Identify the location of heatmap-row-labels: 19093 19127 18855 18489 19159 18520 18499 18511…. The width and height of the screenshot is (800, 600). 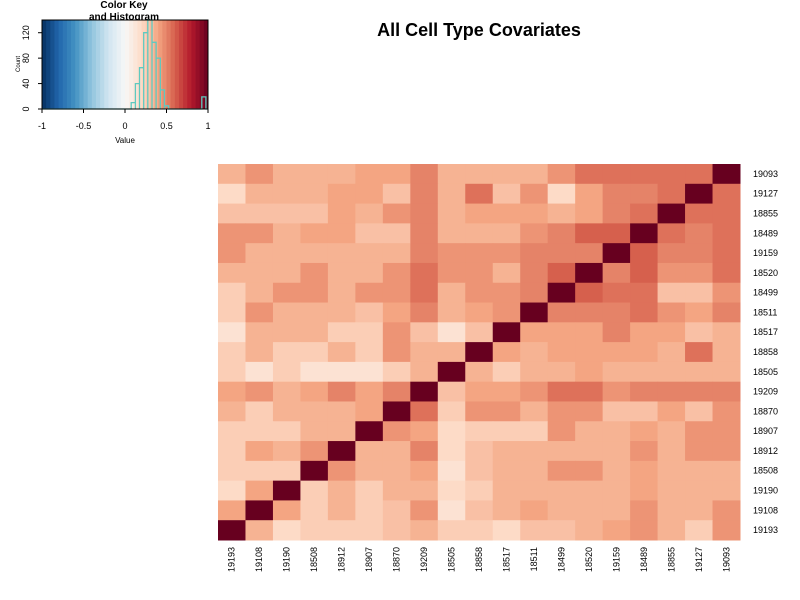
(765, 352).